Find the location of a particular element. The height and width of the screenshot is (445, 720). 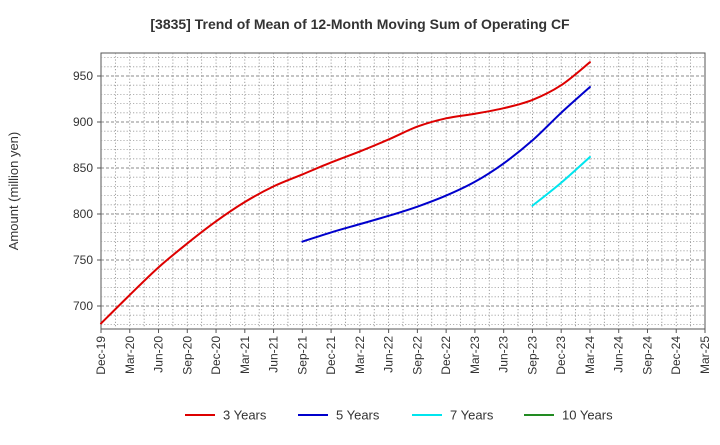

x-tick-label: Mar-25 is located at coordinates (705, 355).